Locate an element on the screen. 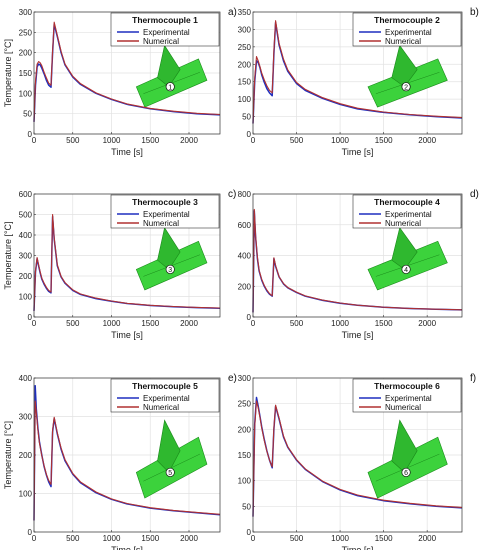 The height and width of the screenshot is (550, 485). chart-title: Thermocouple 4 is located at coordinates (407, 202).